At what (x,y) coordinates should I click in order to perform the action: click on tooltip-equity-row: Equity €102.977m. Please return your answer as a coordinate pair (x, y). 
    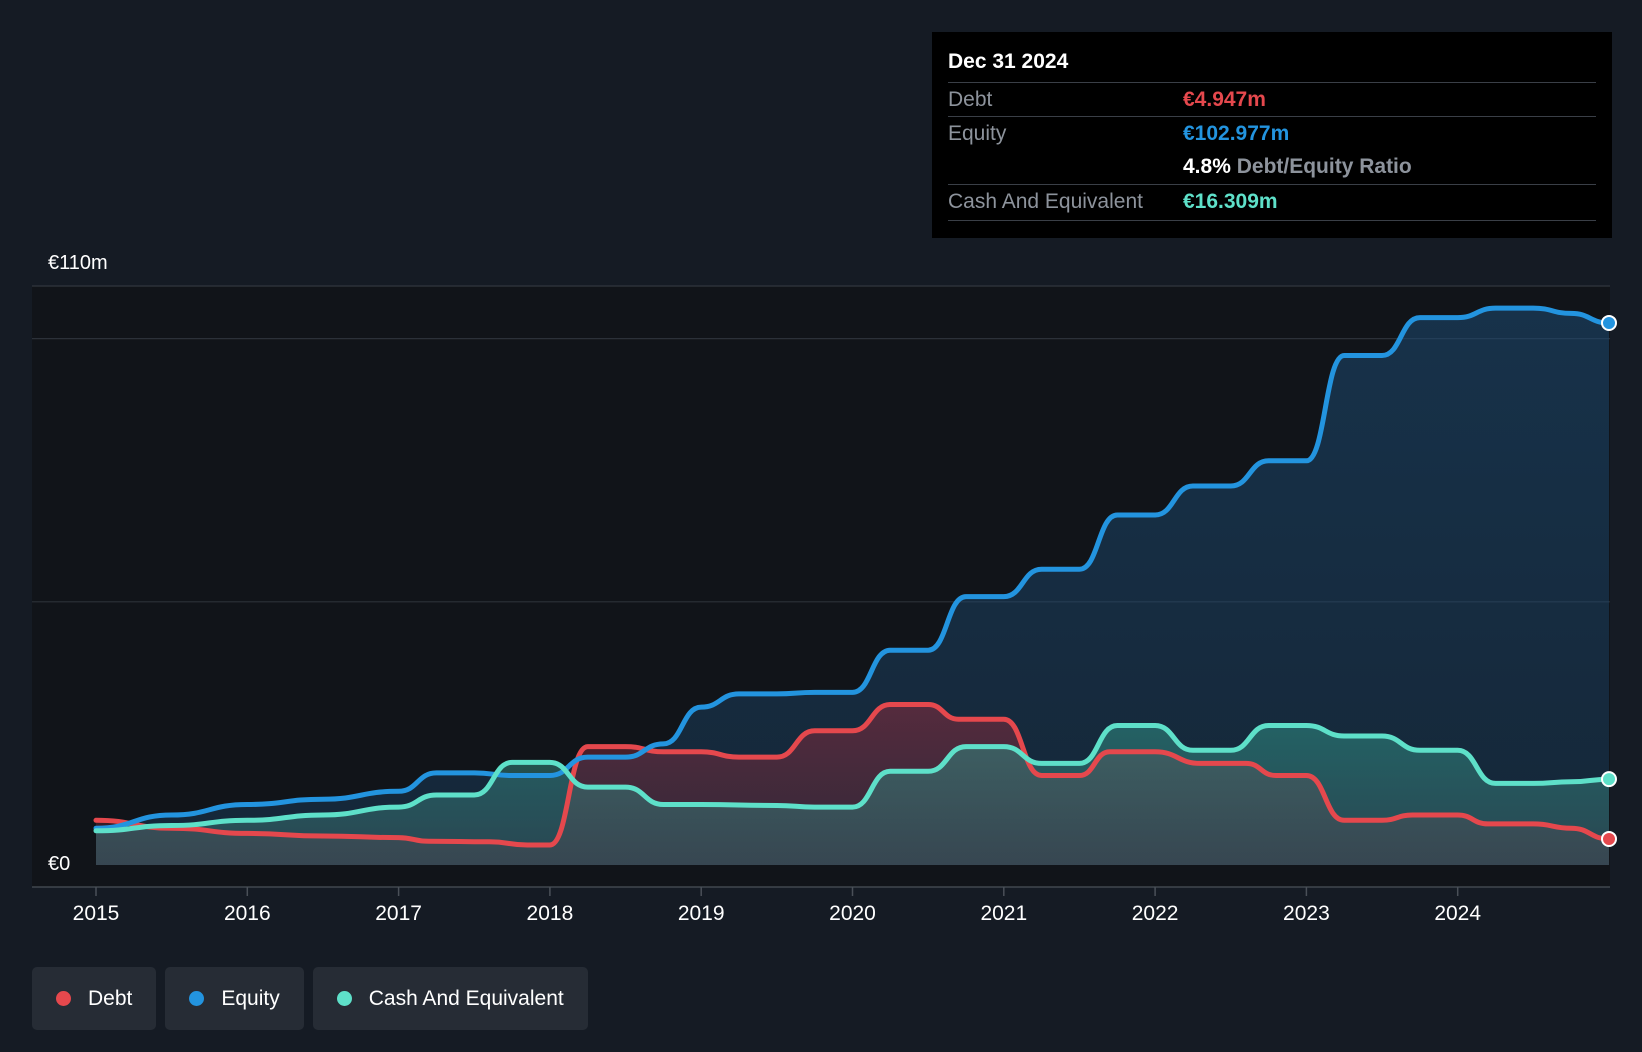
    Looking at the image, I should click on (1272, 133).